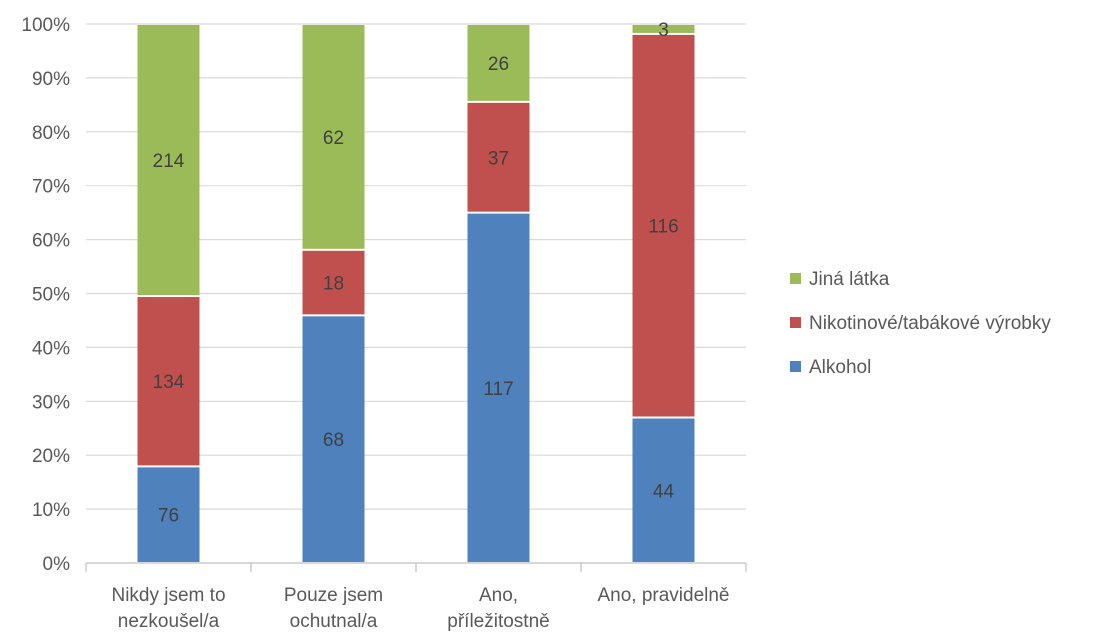 The width and height of the screenshot is (1096, 632). I want to click on data-label: 26, so click(498, 64).